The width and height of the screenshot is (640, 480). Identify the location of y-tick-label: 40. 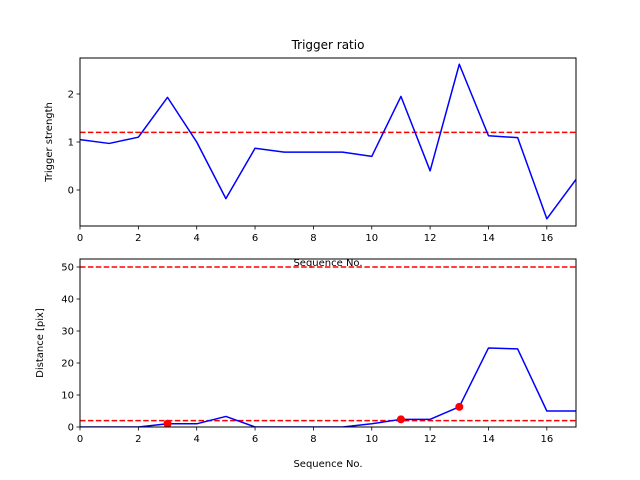
(67, 300).